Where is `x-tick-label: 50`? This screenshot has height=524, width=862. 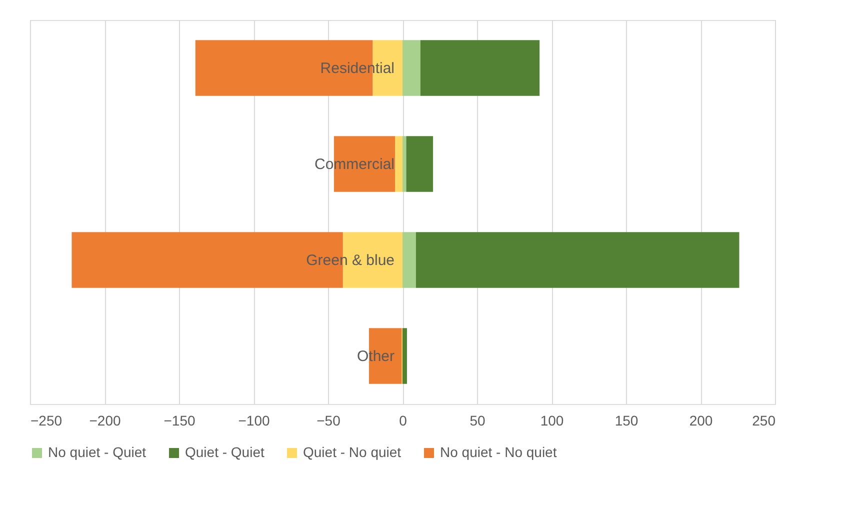
x-tick-label: 50 is located at coordinates (478, 420).